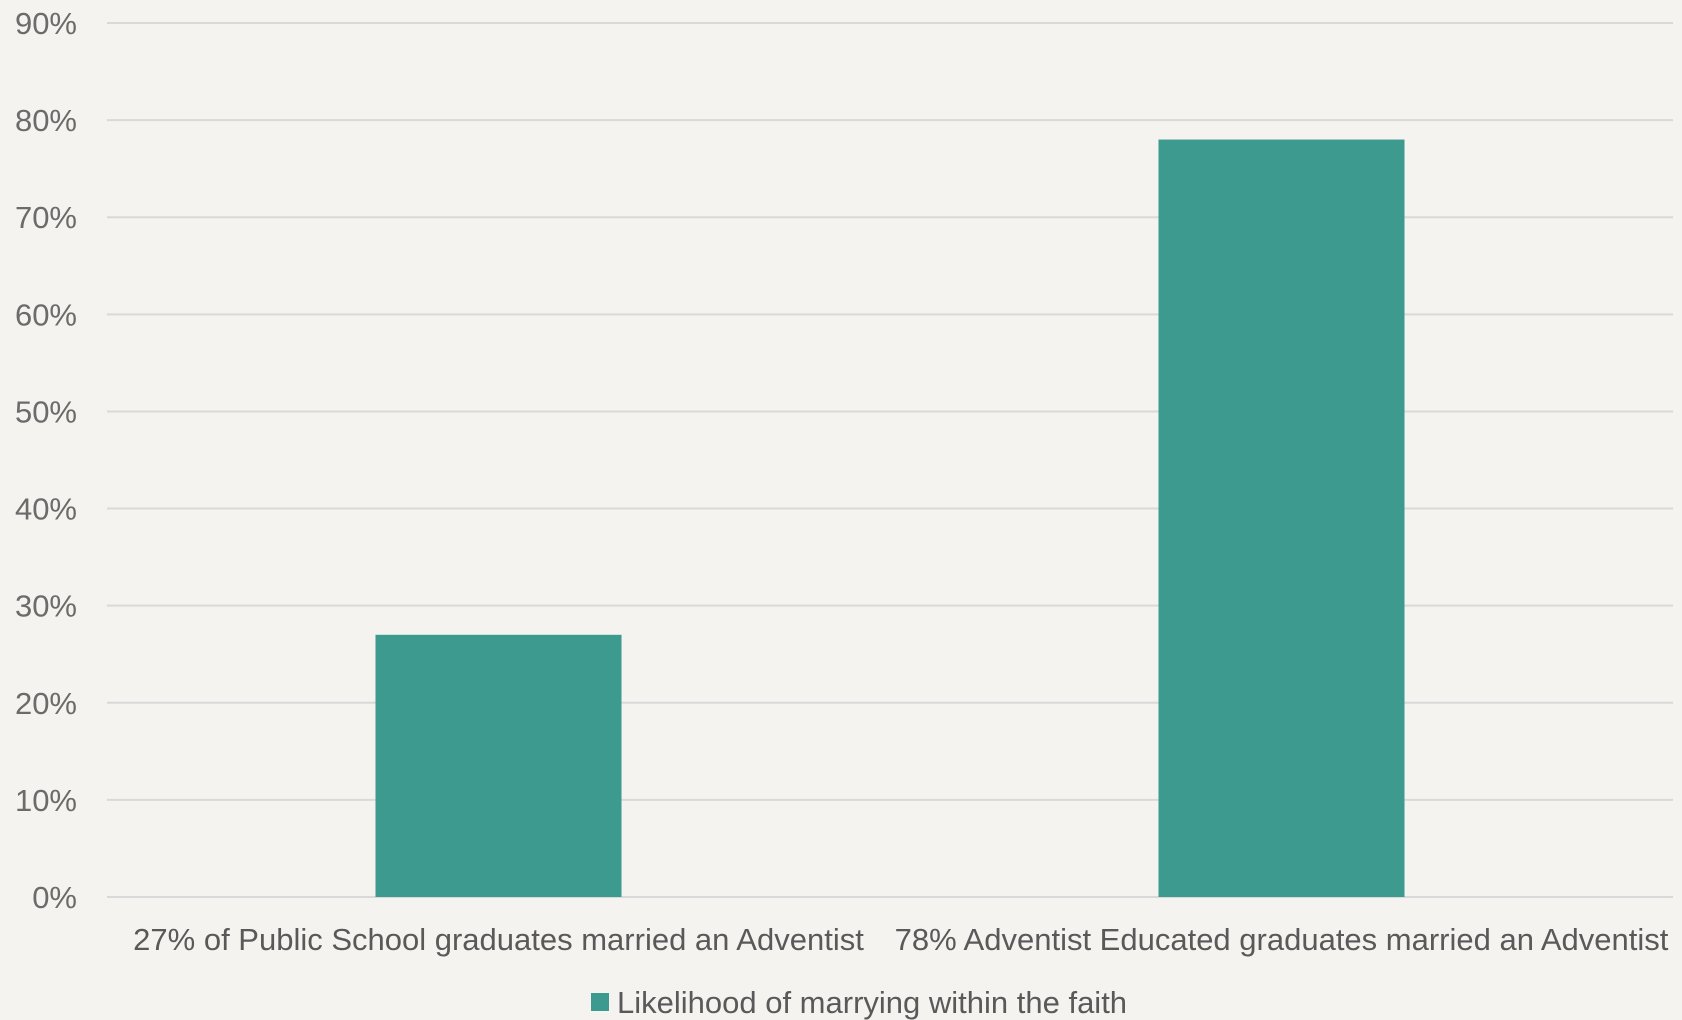 This screenshot has height=1020, width=1682. What do you see at coordinates (46, 411) in the screenshot?
I see `y-tick-label: 50%` at bounding box center [46, 411].